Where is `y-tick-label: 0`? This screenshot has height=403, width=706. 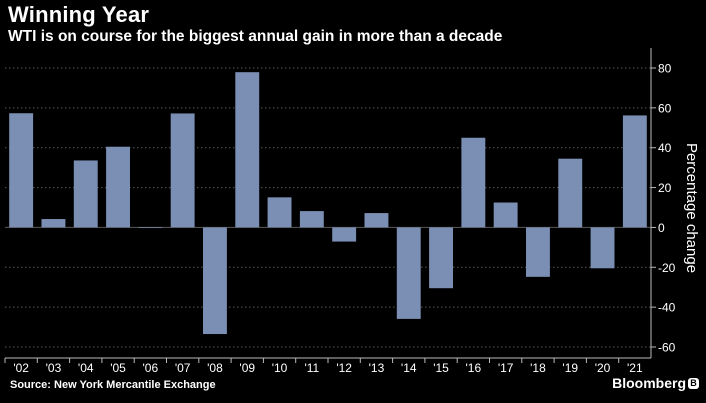
y-tick-label: 0 is located at coordinates (661, 228).